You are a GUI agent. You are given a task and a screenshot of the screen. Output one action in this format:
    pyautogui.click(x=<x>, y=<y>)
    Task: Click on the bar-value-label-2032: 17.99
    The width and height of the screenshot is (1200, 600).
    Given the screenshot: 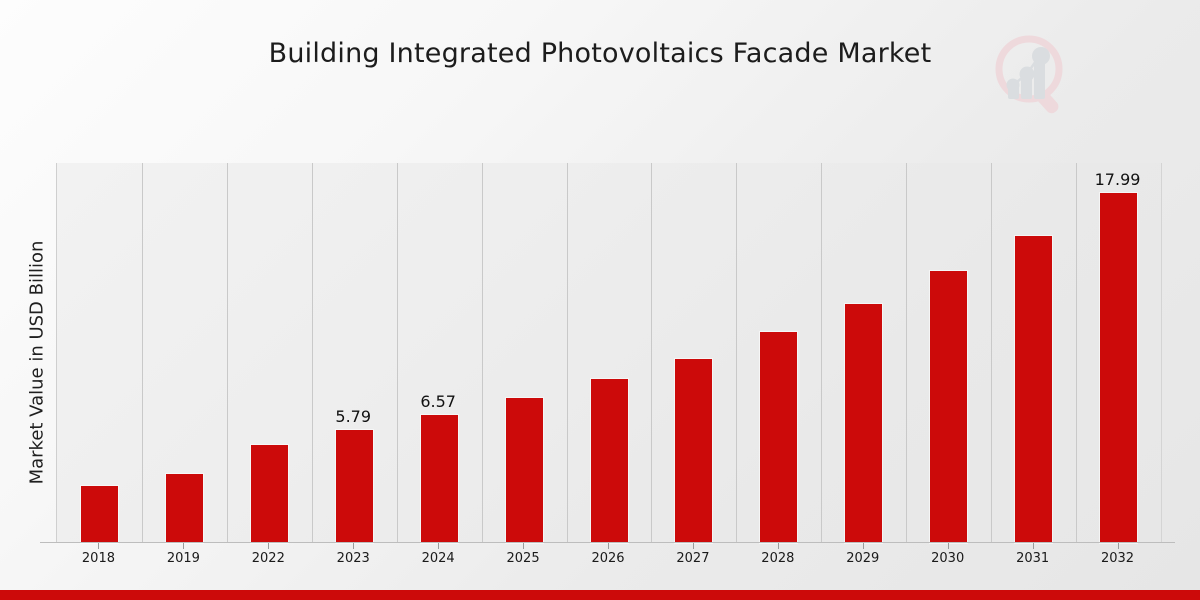 What is the action you would take?
    pyautogui.click(x=1117, y=179)
    